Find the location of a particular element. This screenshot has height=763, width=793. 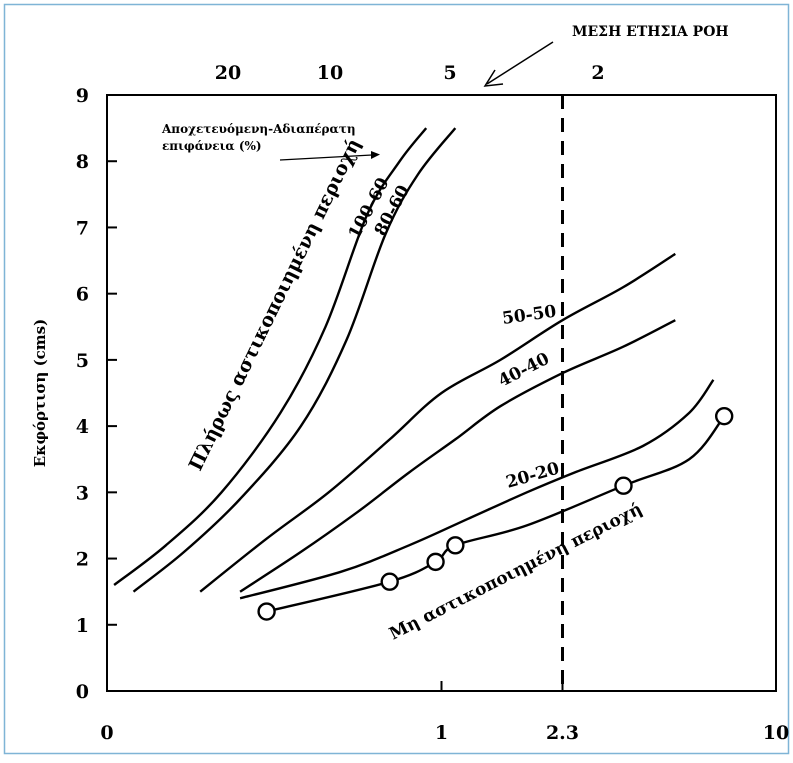

y-tick-label: 1 is located at coordinates (82, 626).